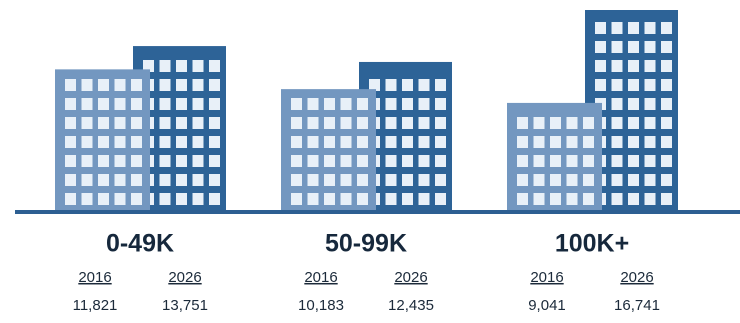  What do you see at coordinates (366, 244) in the screenshot?
I see `category-label: 50-99K` at bounding box center [366, 244].